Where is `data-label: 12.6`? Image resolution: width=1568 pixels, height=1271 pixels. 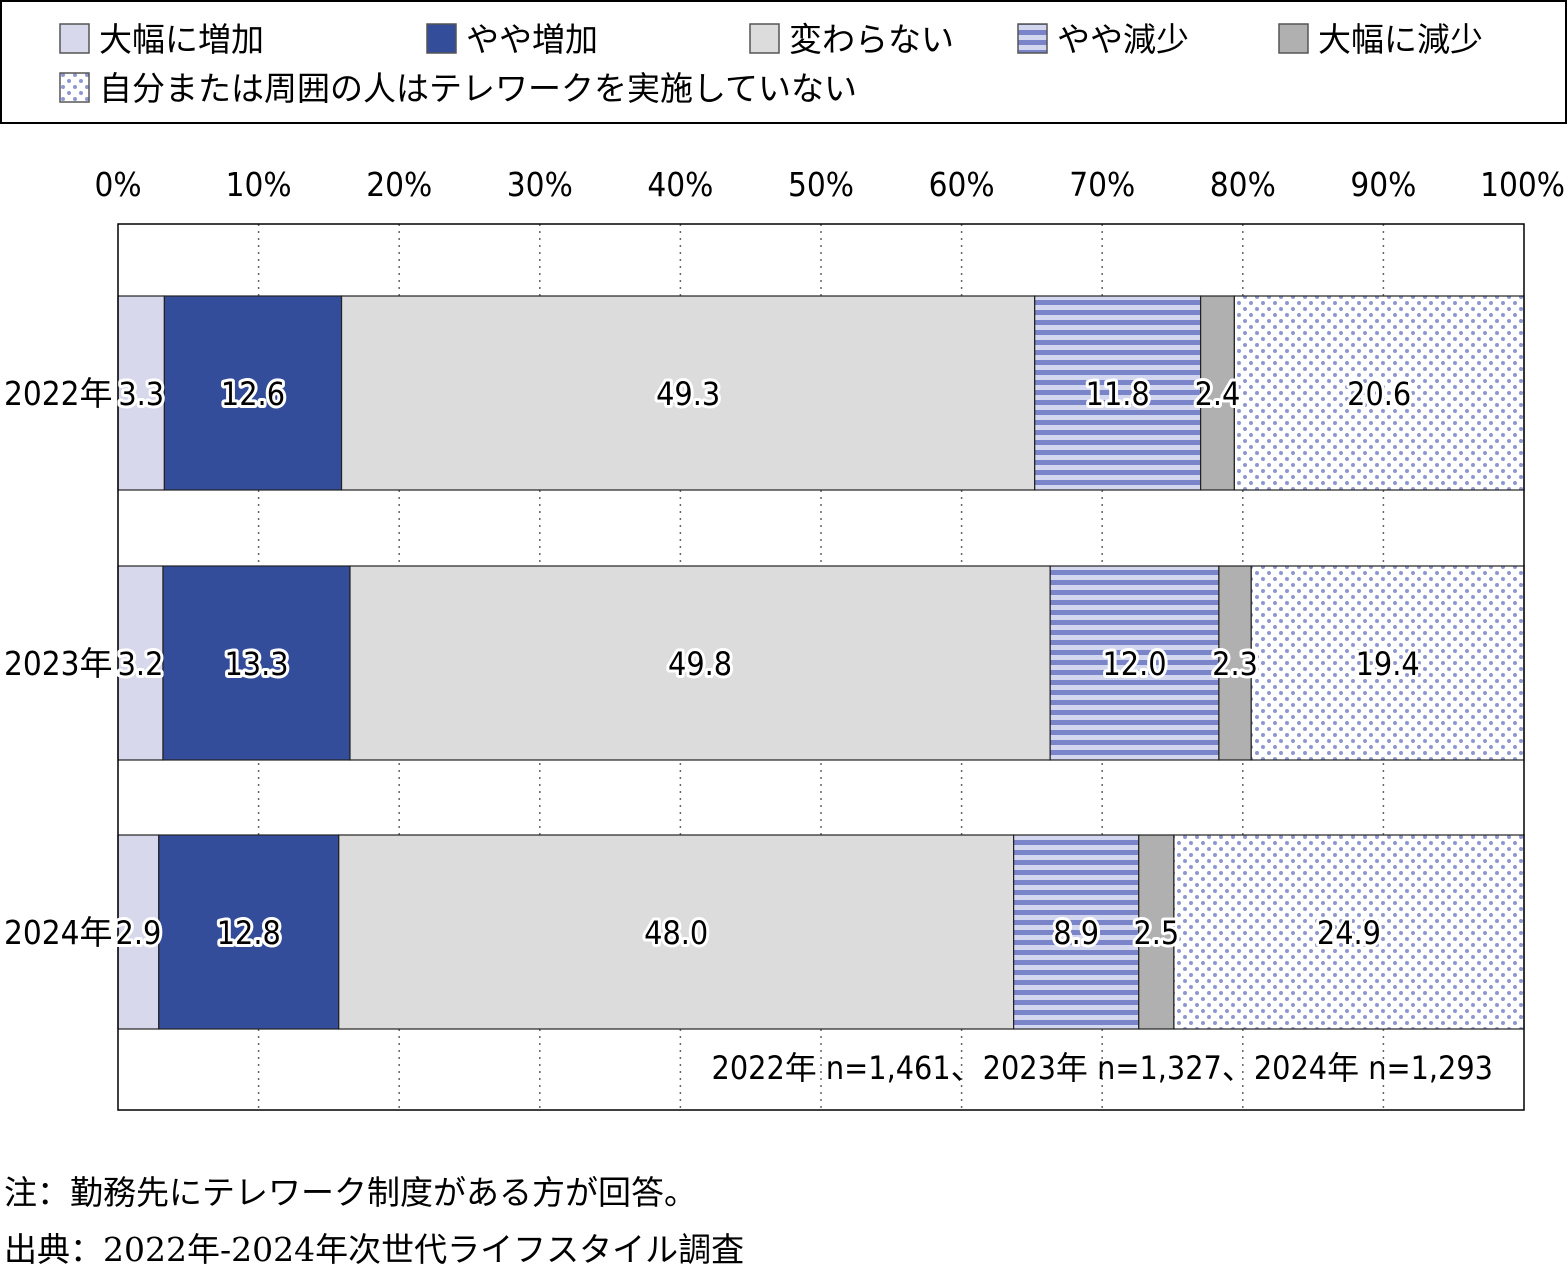 data-label: 12.6 is located at coordinates (253, 394).